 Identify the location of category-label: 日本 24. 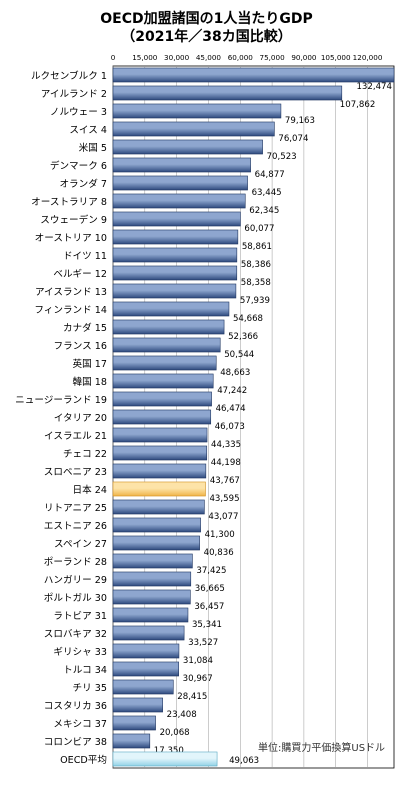
(90, 490).